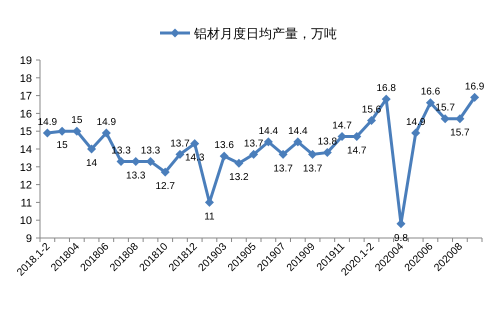 This screenshot has height=314, width=496. I want to click on y-tick-label: 18, so click(26, 78).